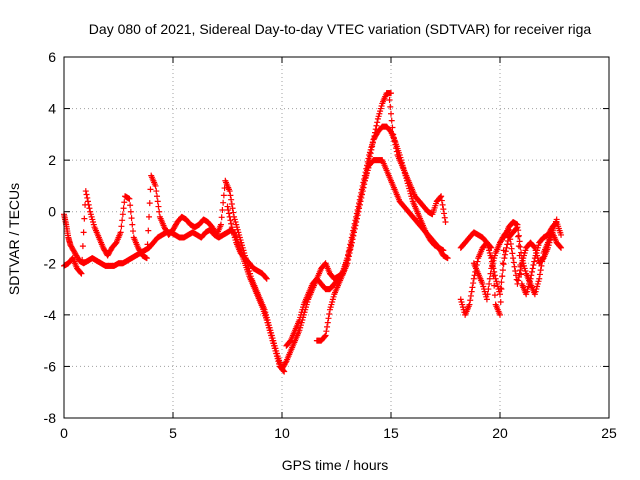  I want to click on x-tick-labels: 0 5 10 15 20 25, so click(338, 433).